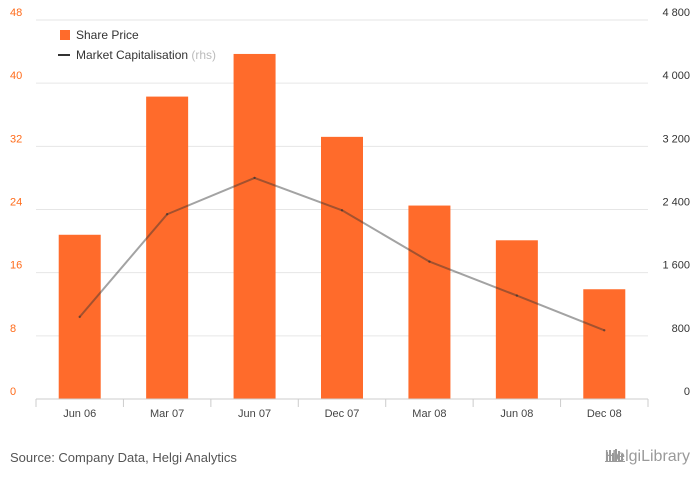  Describe the element at coordinates (167, 414) in the screenshot. I see `x-tick-label: Mar 07` at that location.